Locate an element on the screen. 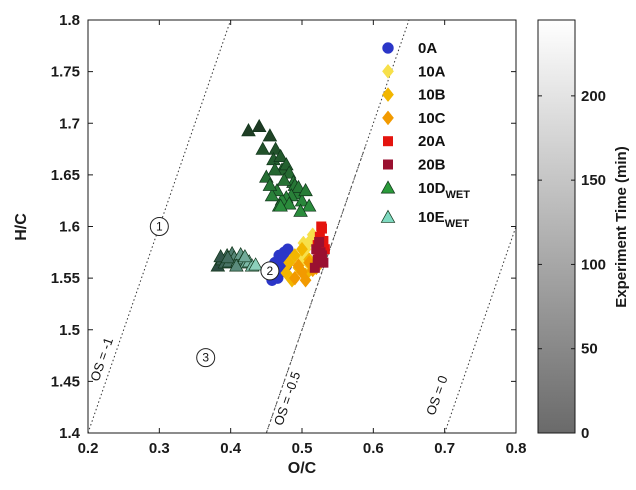 The height and width of the screenshot is (490, 636). legend-marker-0a is located at coordinates (388, 48).